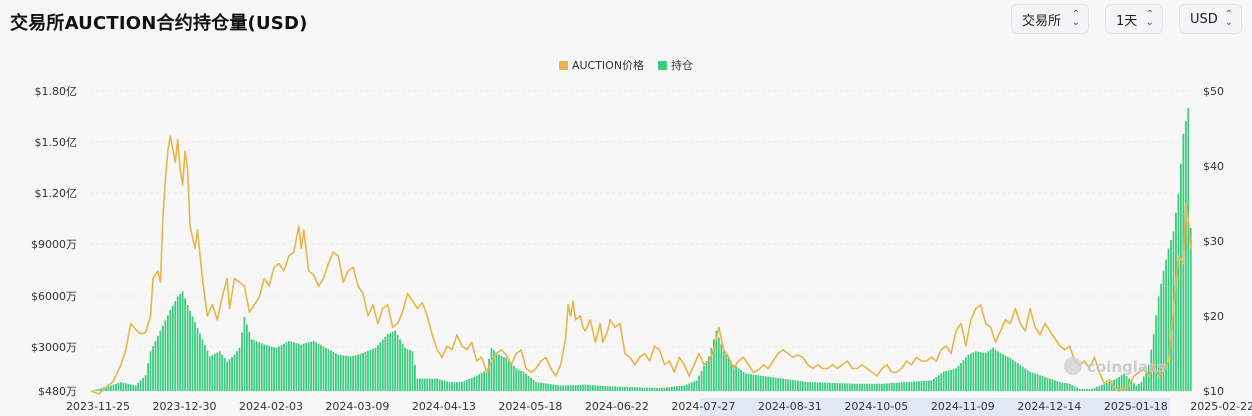 The image size is (1252, 416). I want to click on y-left-tick-label: $1.80亿, so click(56, 91).